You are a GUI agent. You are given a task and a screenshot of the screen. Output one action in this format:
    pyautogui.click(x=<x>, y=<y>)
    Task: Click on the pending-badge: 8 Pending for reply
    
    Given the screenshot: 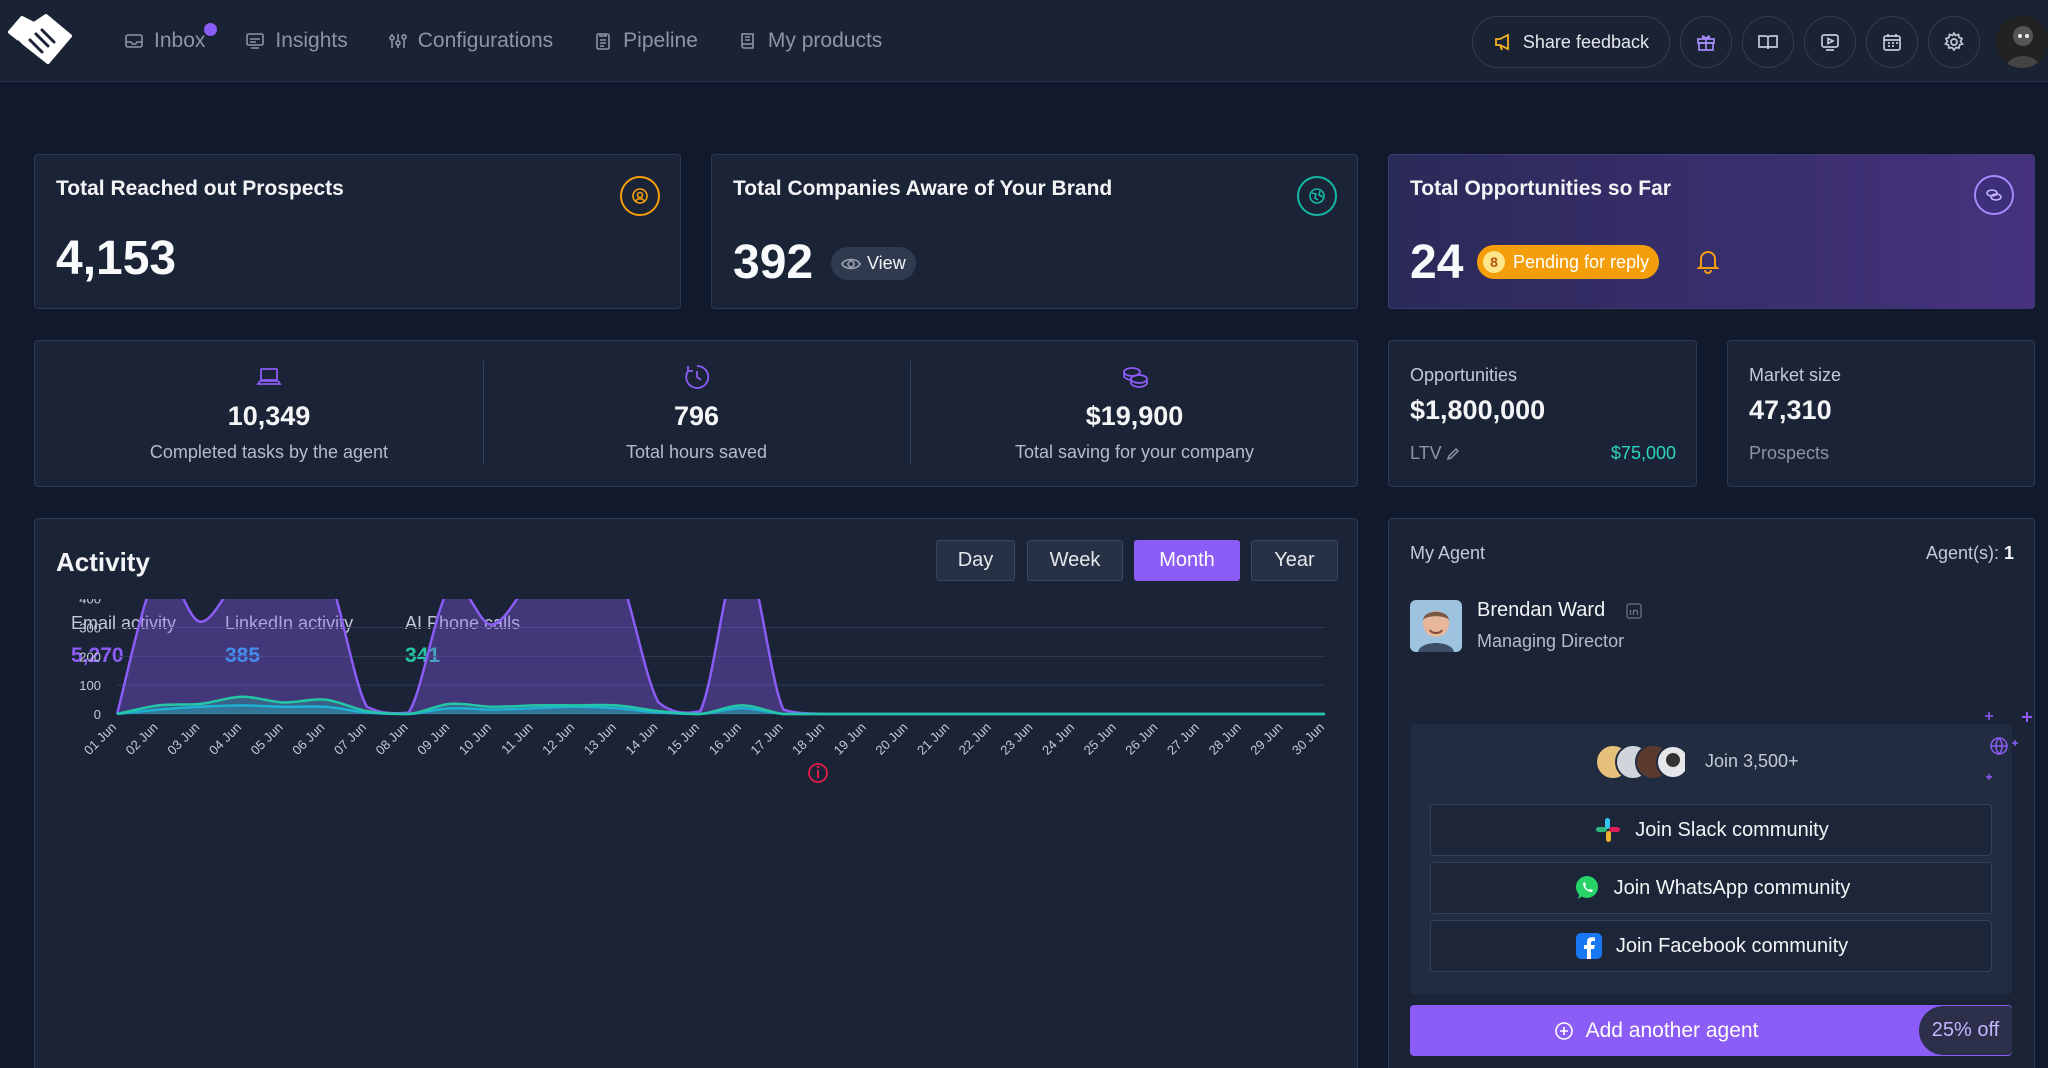 What is the action you would take?
    pyautogui.click(x=1568, y=262)
    